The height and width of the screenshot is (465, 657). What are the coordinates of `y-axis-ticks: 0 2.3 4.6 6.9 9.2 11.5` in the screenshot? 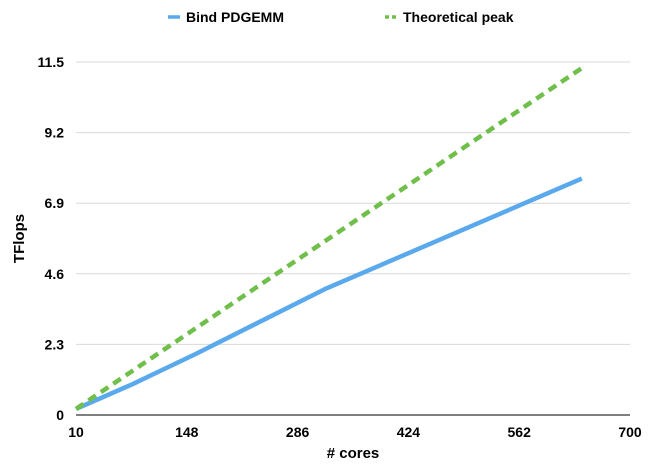 It's located at (51, 238).